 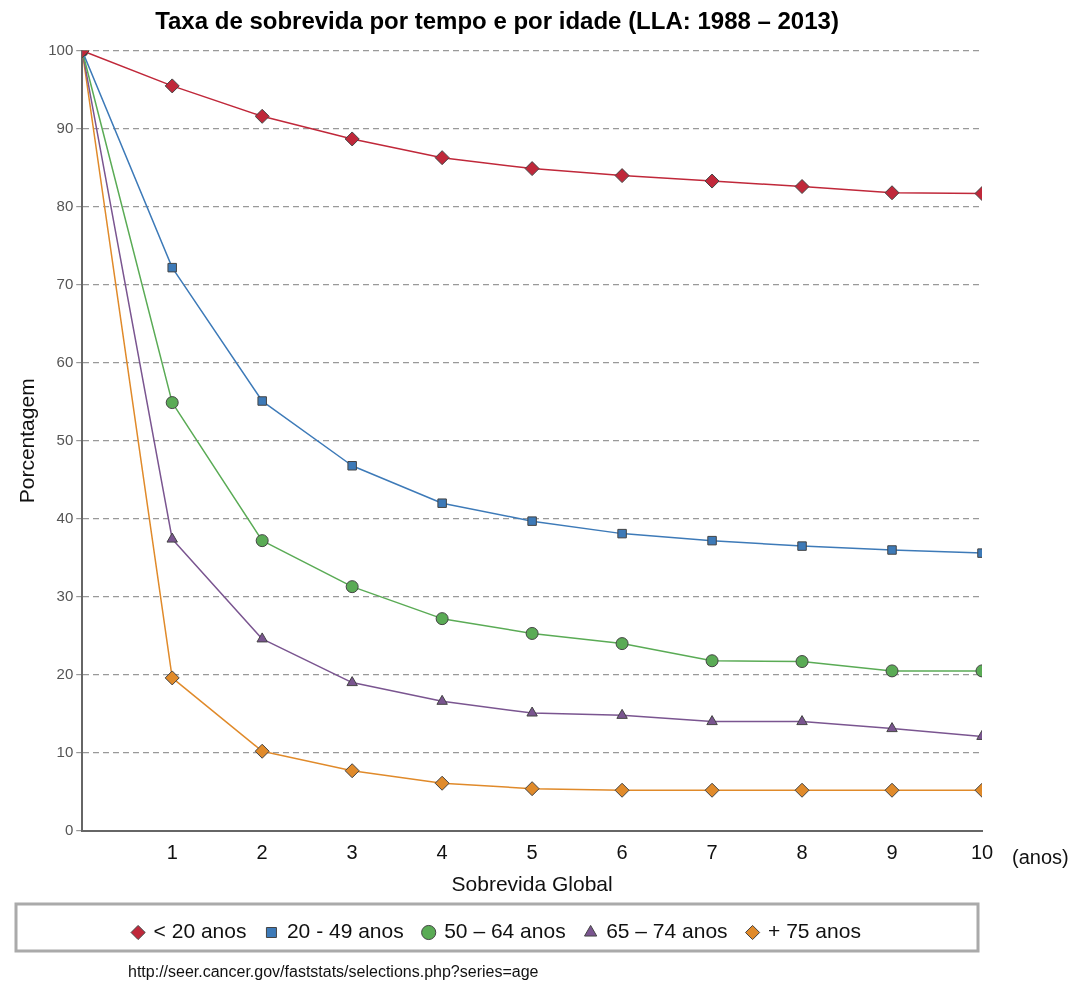 What do you see at coordinates (333, 972) in the screenshot?
I see `text: http://seer.cancer.gov/faststats/selections.php?series=age` at bounding box center [333, 972].